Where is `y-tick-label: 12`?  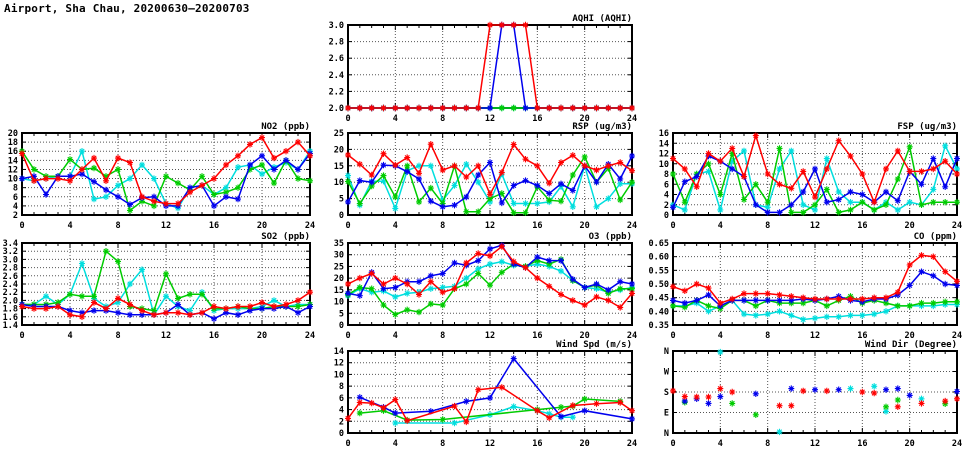
y-tick-label: 12 is located at coordinates (13, 170).